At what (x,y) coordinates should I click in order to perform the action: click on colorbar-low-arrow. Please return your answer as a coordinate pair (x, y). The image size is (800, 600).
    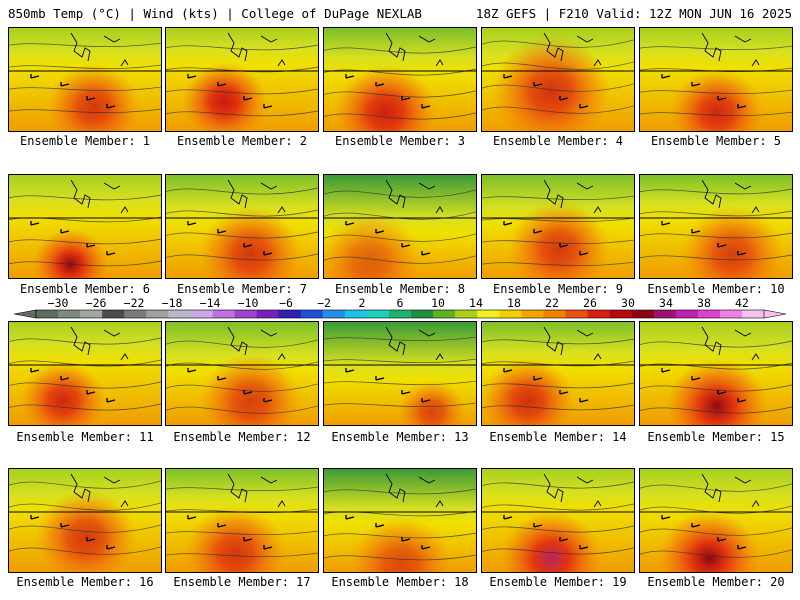
    Looking at the image, I should click on (25, 314).